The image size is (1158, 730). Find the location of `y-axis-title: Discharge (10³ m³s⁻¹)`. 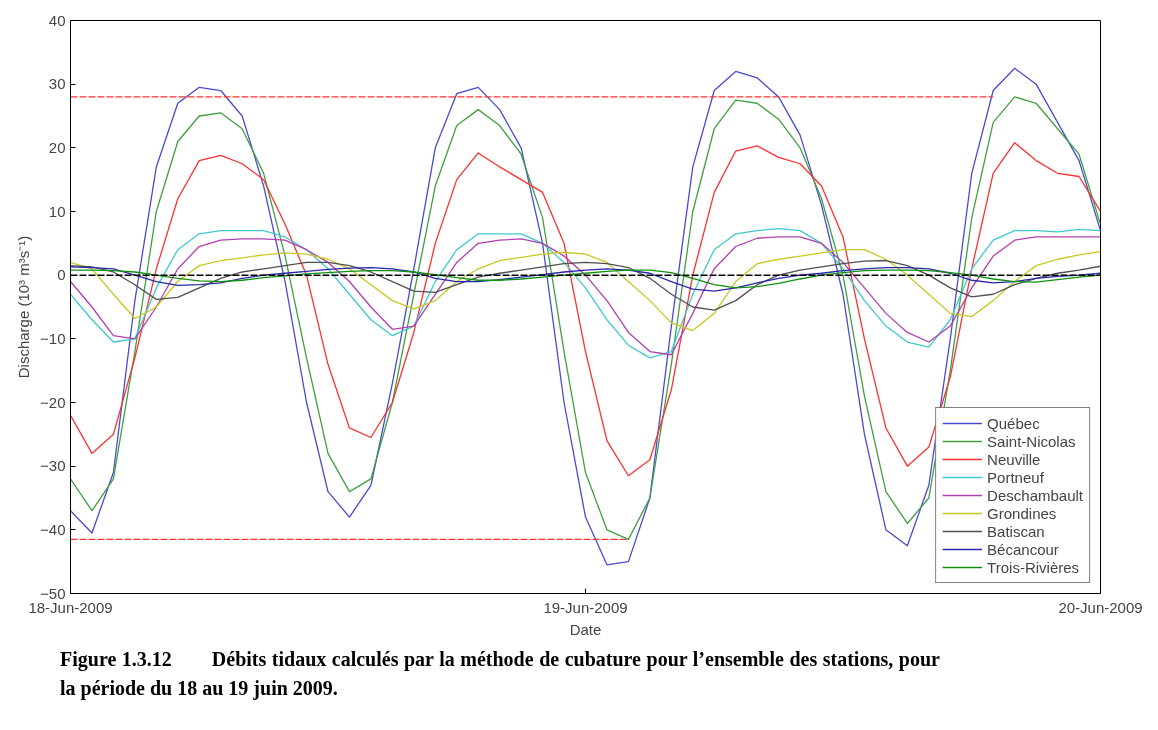

y-axis-title: Discharge (10³ m³s⁻¹) is located at coordinates (24, 307).